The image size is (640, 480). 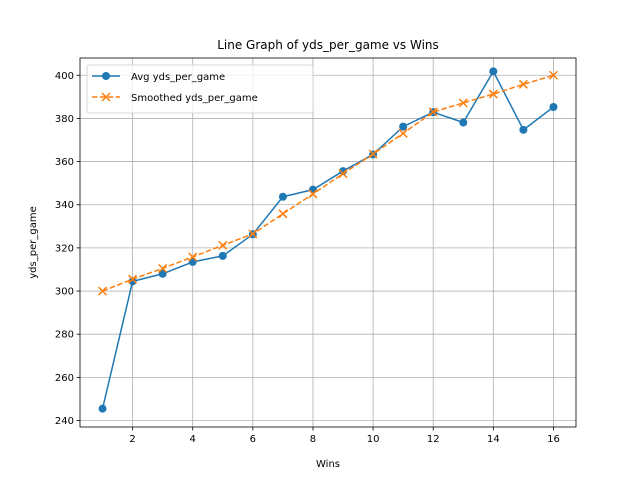 I want to click on x-axis-label: Wins, so click(x=328, y=464).